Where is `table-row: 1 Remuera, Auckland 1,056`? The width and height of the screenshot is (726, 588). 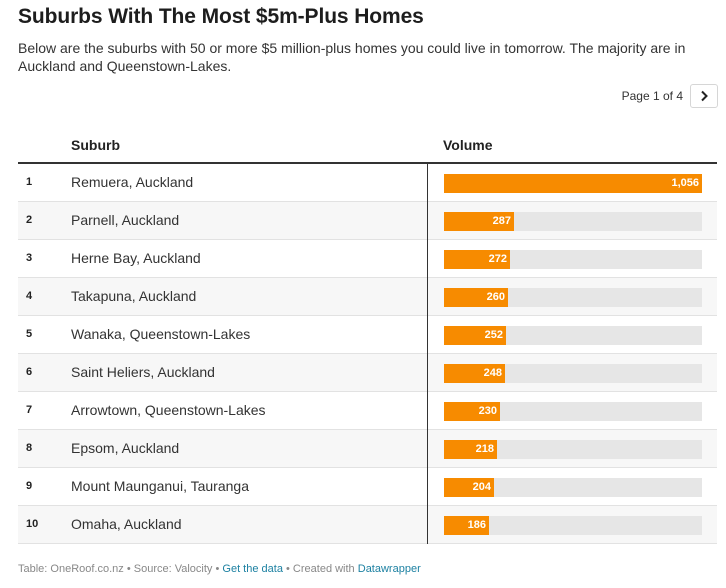 table-row: 1 Remuera, Auckland 1,056 is located at coordinates (367, 183).